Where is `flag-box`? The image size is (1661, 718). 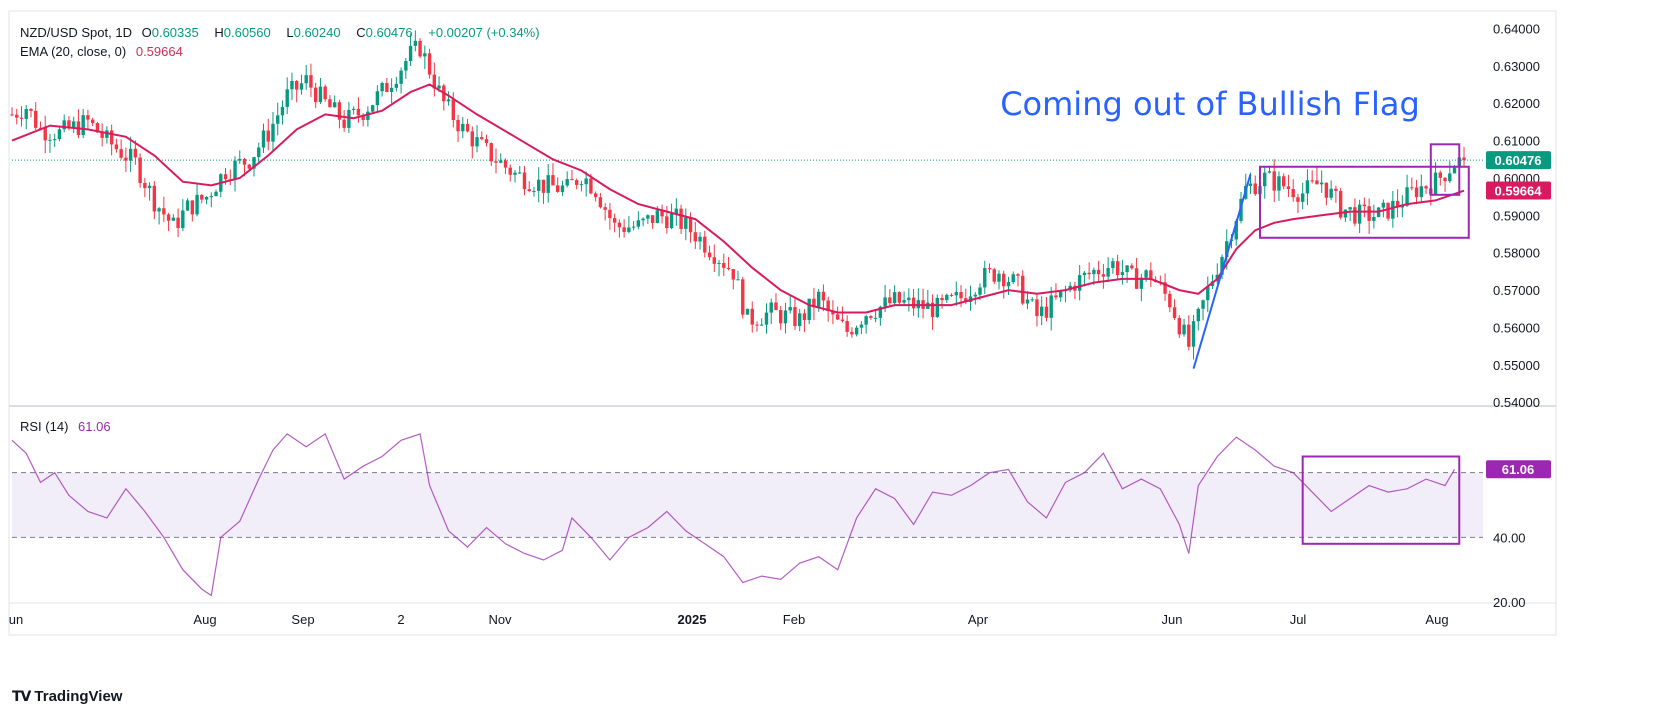 flag-box is located at coordinates (1364, 202).